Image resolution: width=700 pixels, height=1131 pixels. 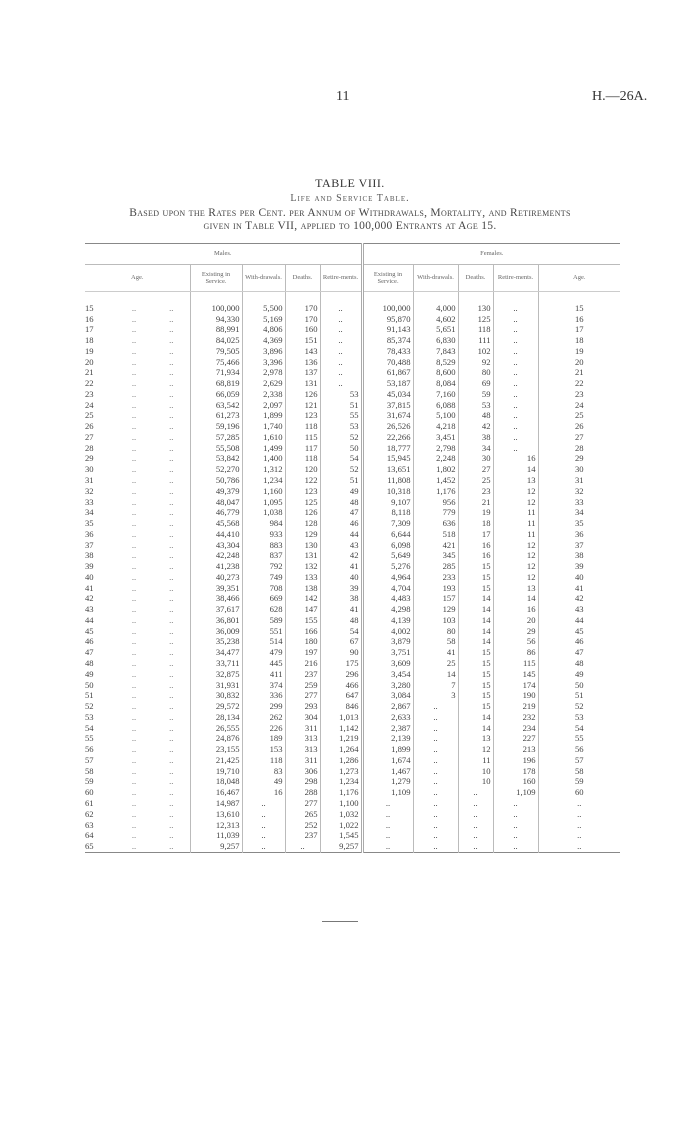 I want to click on cell-m-deaths: 277, so click(x=302, y=803).